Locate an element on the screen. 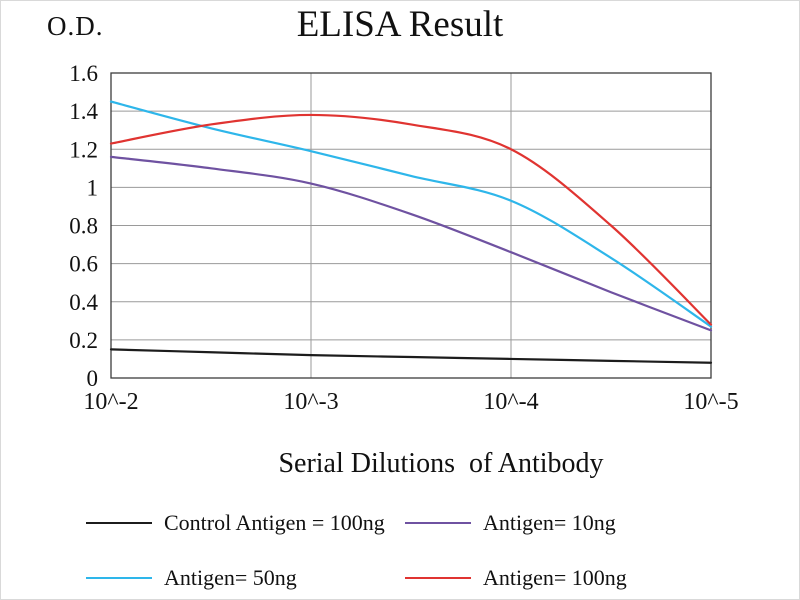  legend-label: Control Antigen = 100ng is located at coordinates (274, 522).